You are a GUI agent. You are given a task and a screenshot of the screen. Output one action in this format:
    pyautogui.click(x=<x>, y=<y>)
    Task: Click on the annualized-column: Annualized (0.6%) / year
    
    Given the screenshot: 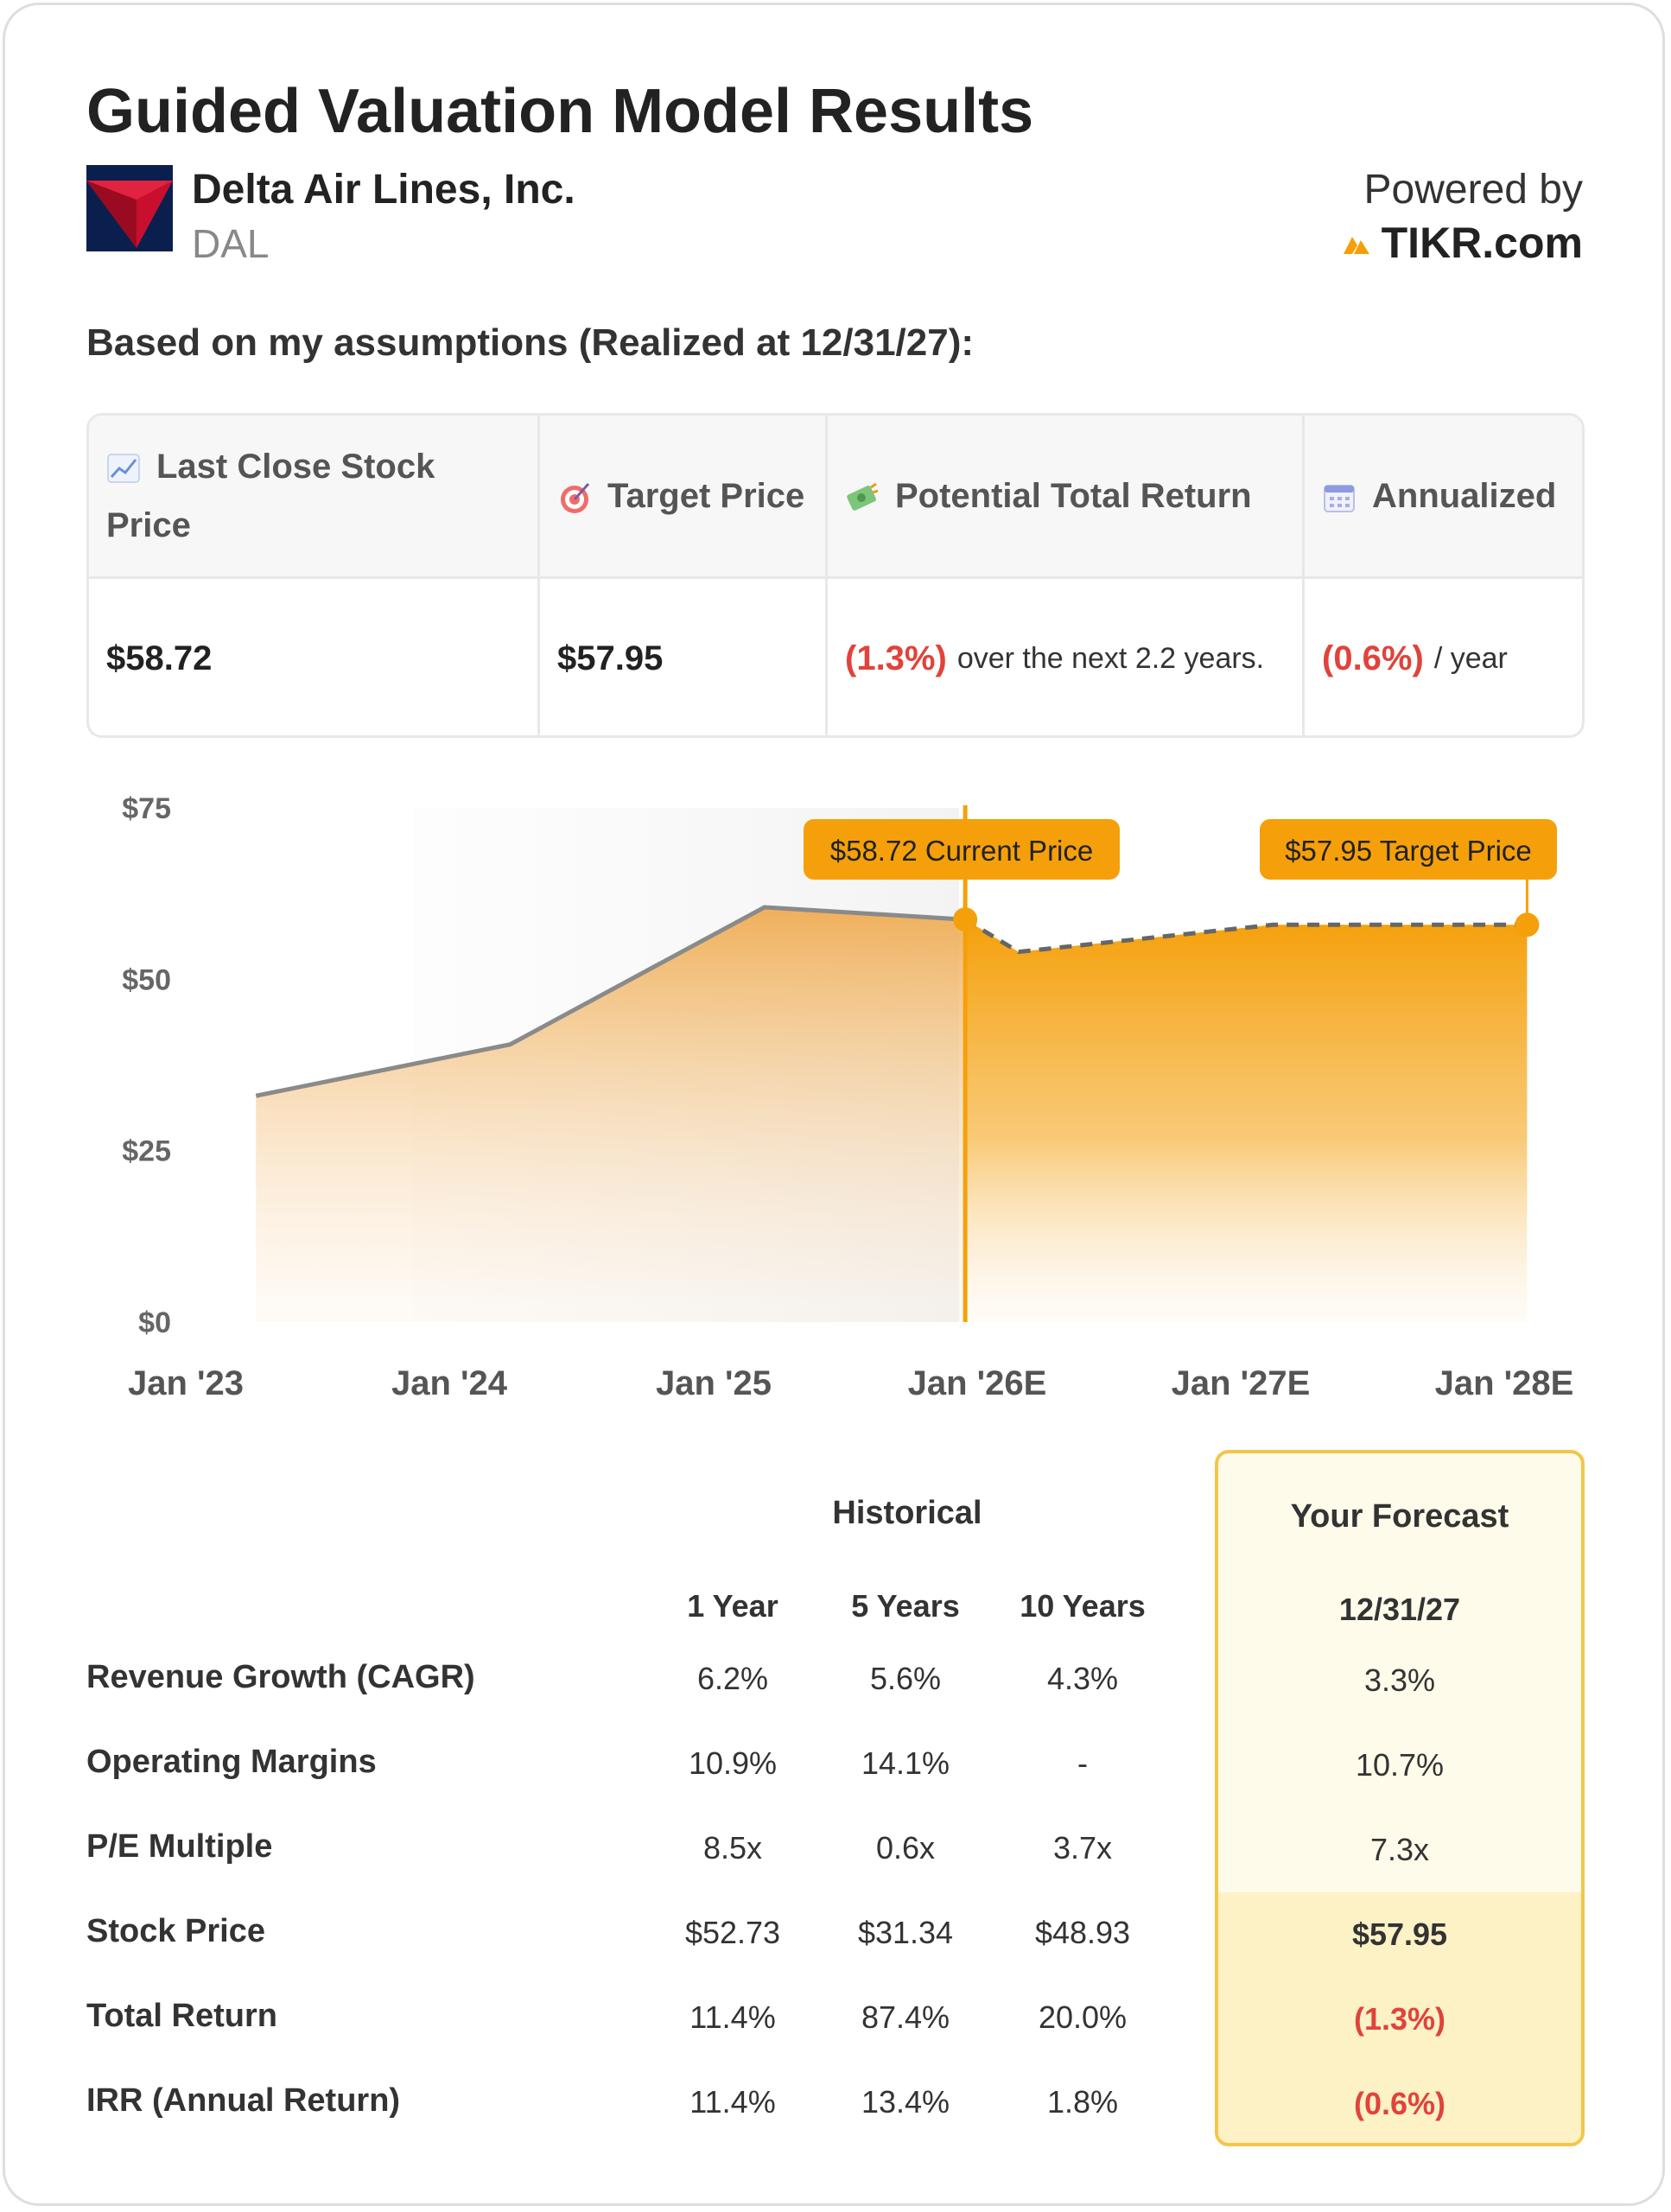 What is the action you would take?
    pyautogui.click(x=1443, y=575)
    